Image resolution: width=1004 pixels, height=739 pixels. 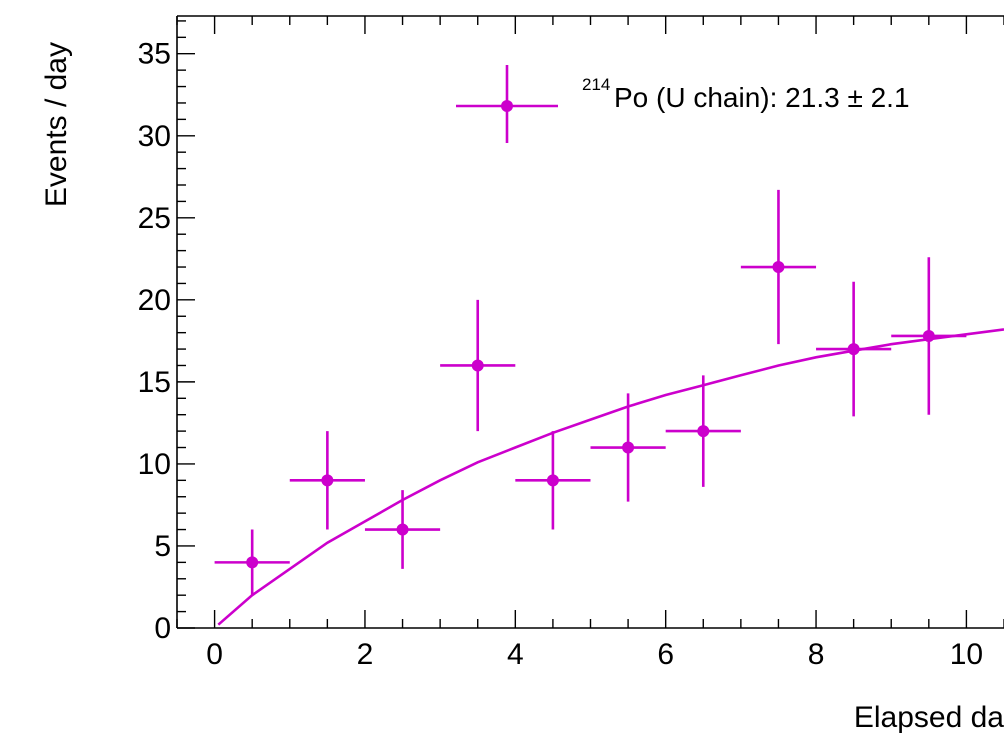 What do you see at coordinates (665, 654) in the screenshot?
I see `x-tick-label: 6` at bounding box center [665, 654].